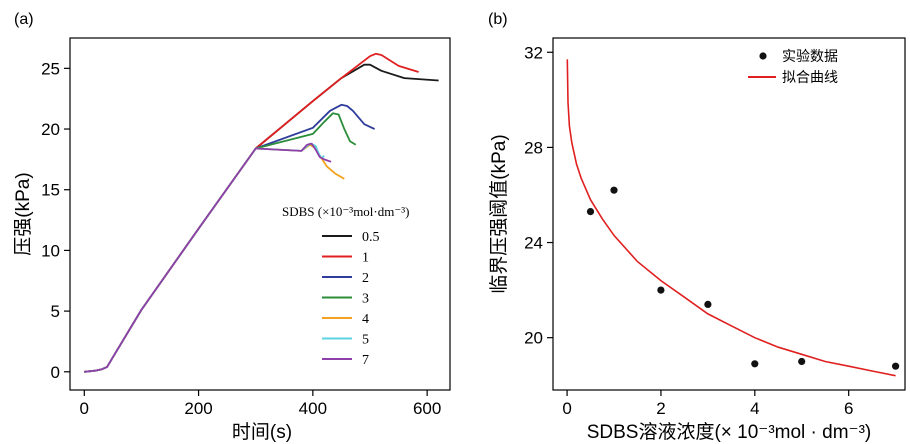 Image resolution: width=910 pixels, height=444 pixels. What do you see at coordinates (533, 338) in the screenshot?
I see `panel-b-y-tick-label: 20` at bounding box center [533, 338].